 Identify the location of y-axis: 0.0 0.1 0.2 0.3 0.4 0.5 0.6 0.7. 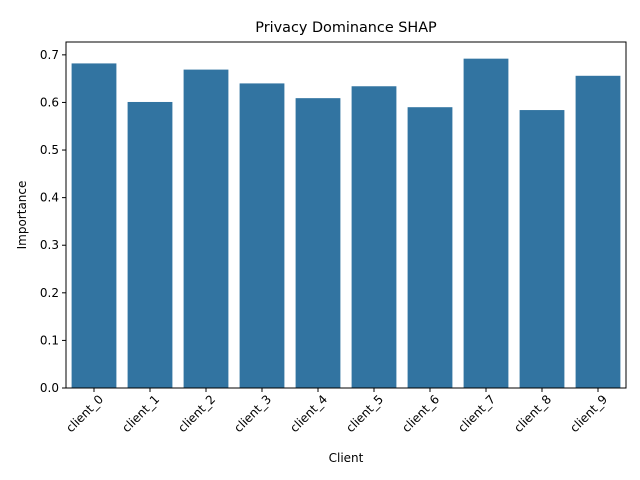
(53, 221).